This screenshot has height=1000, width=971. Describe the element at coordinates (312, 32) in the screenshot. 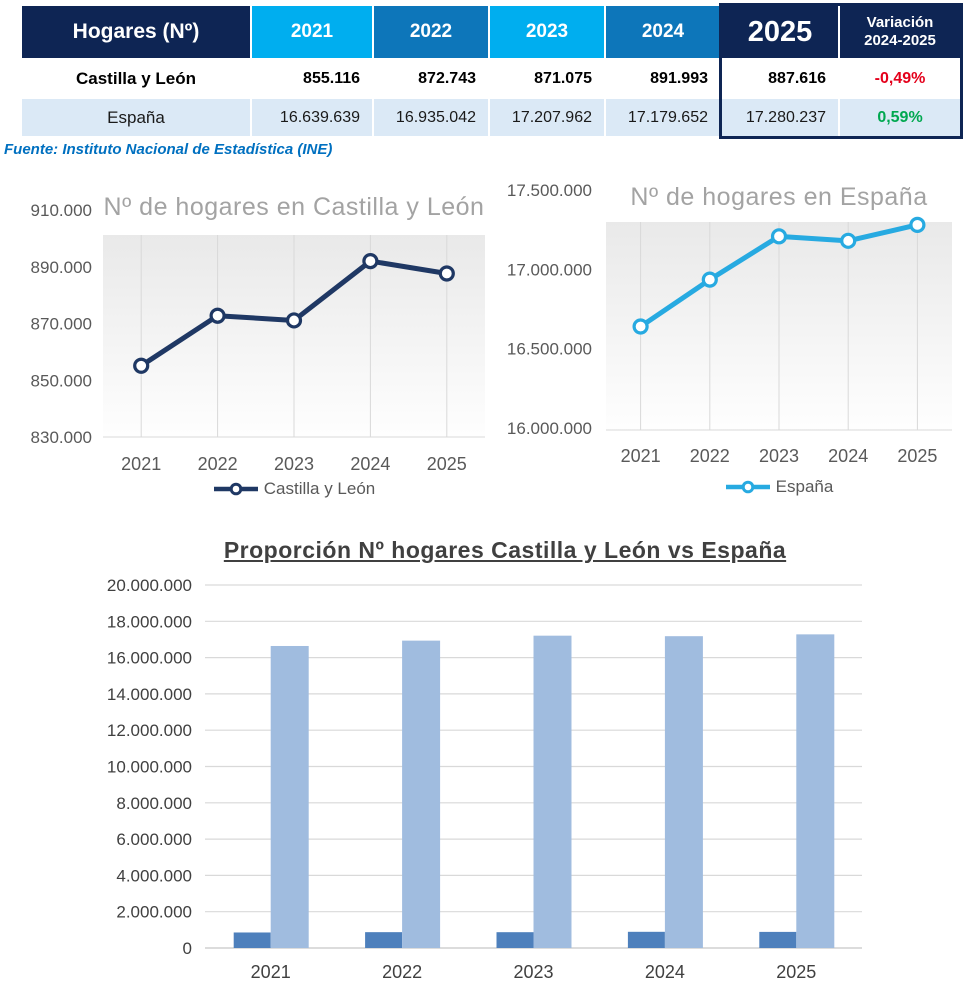

I see `table-header-2021: 2021` at that location.